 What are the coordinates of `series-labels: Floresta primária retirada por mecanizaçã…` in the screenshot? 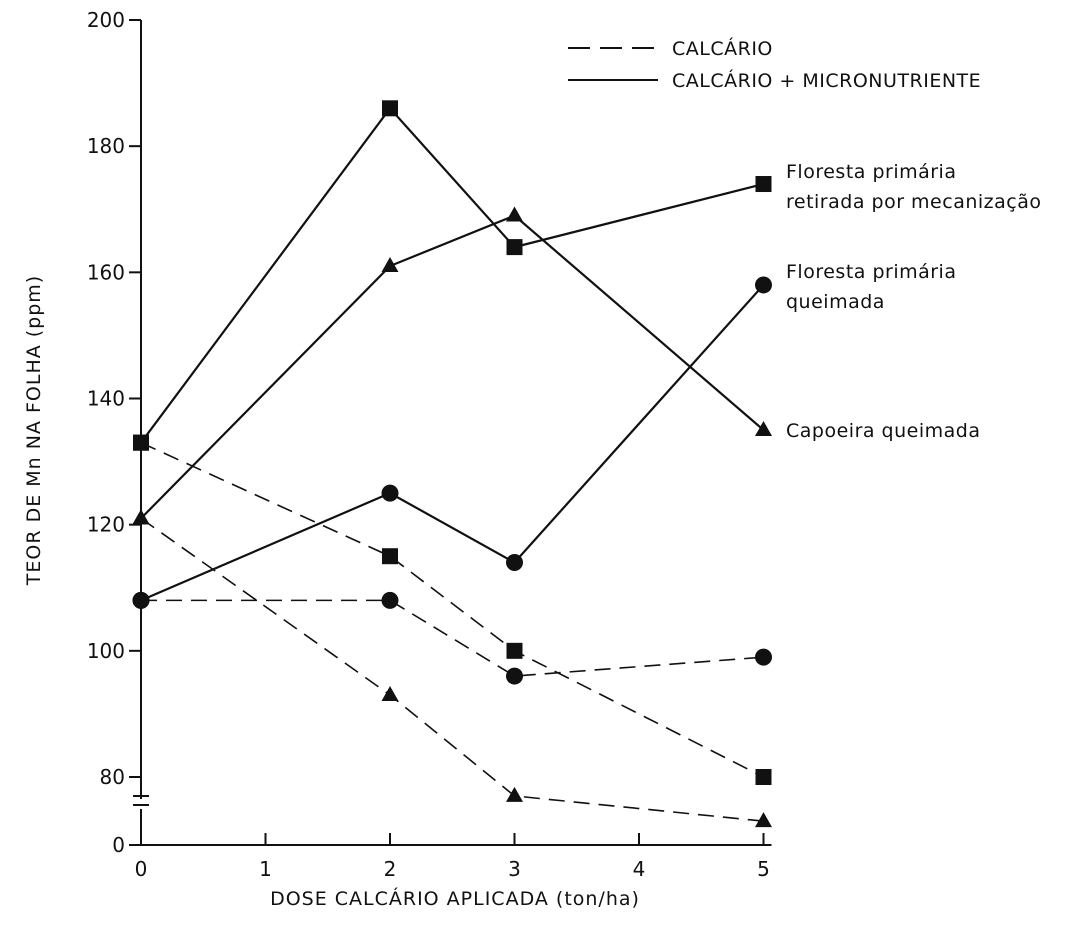 It's located at (913, 301).